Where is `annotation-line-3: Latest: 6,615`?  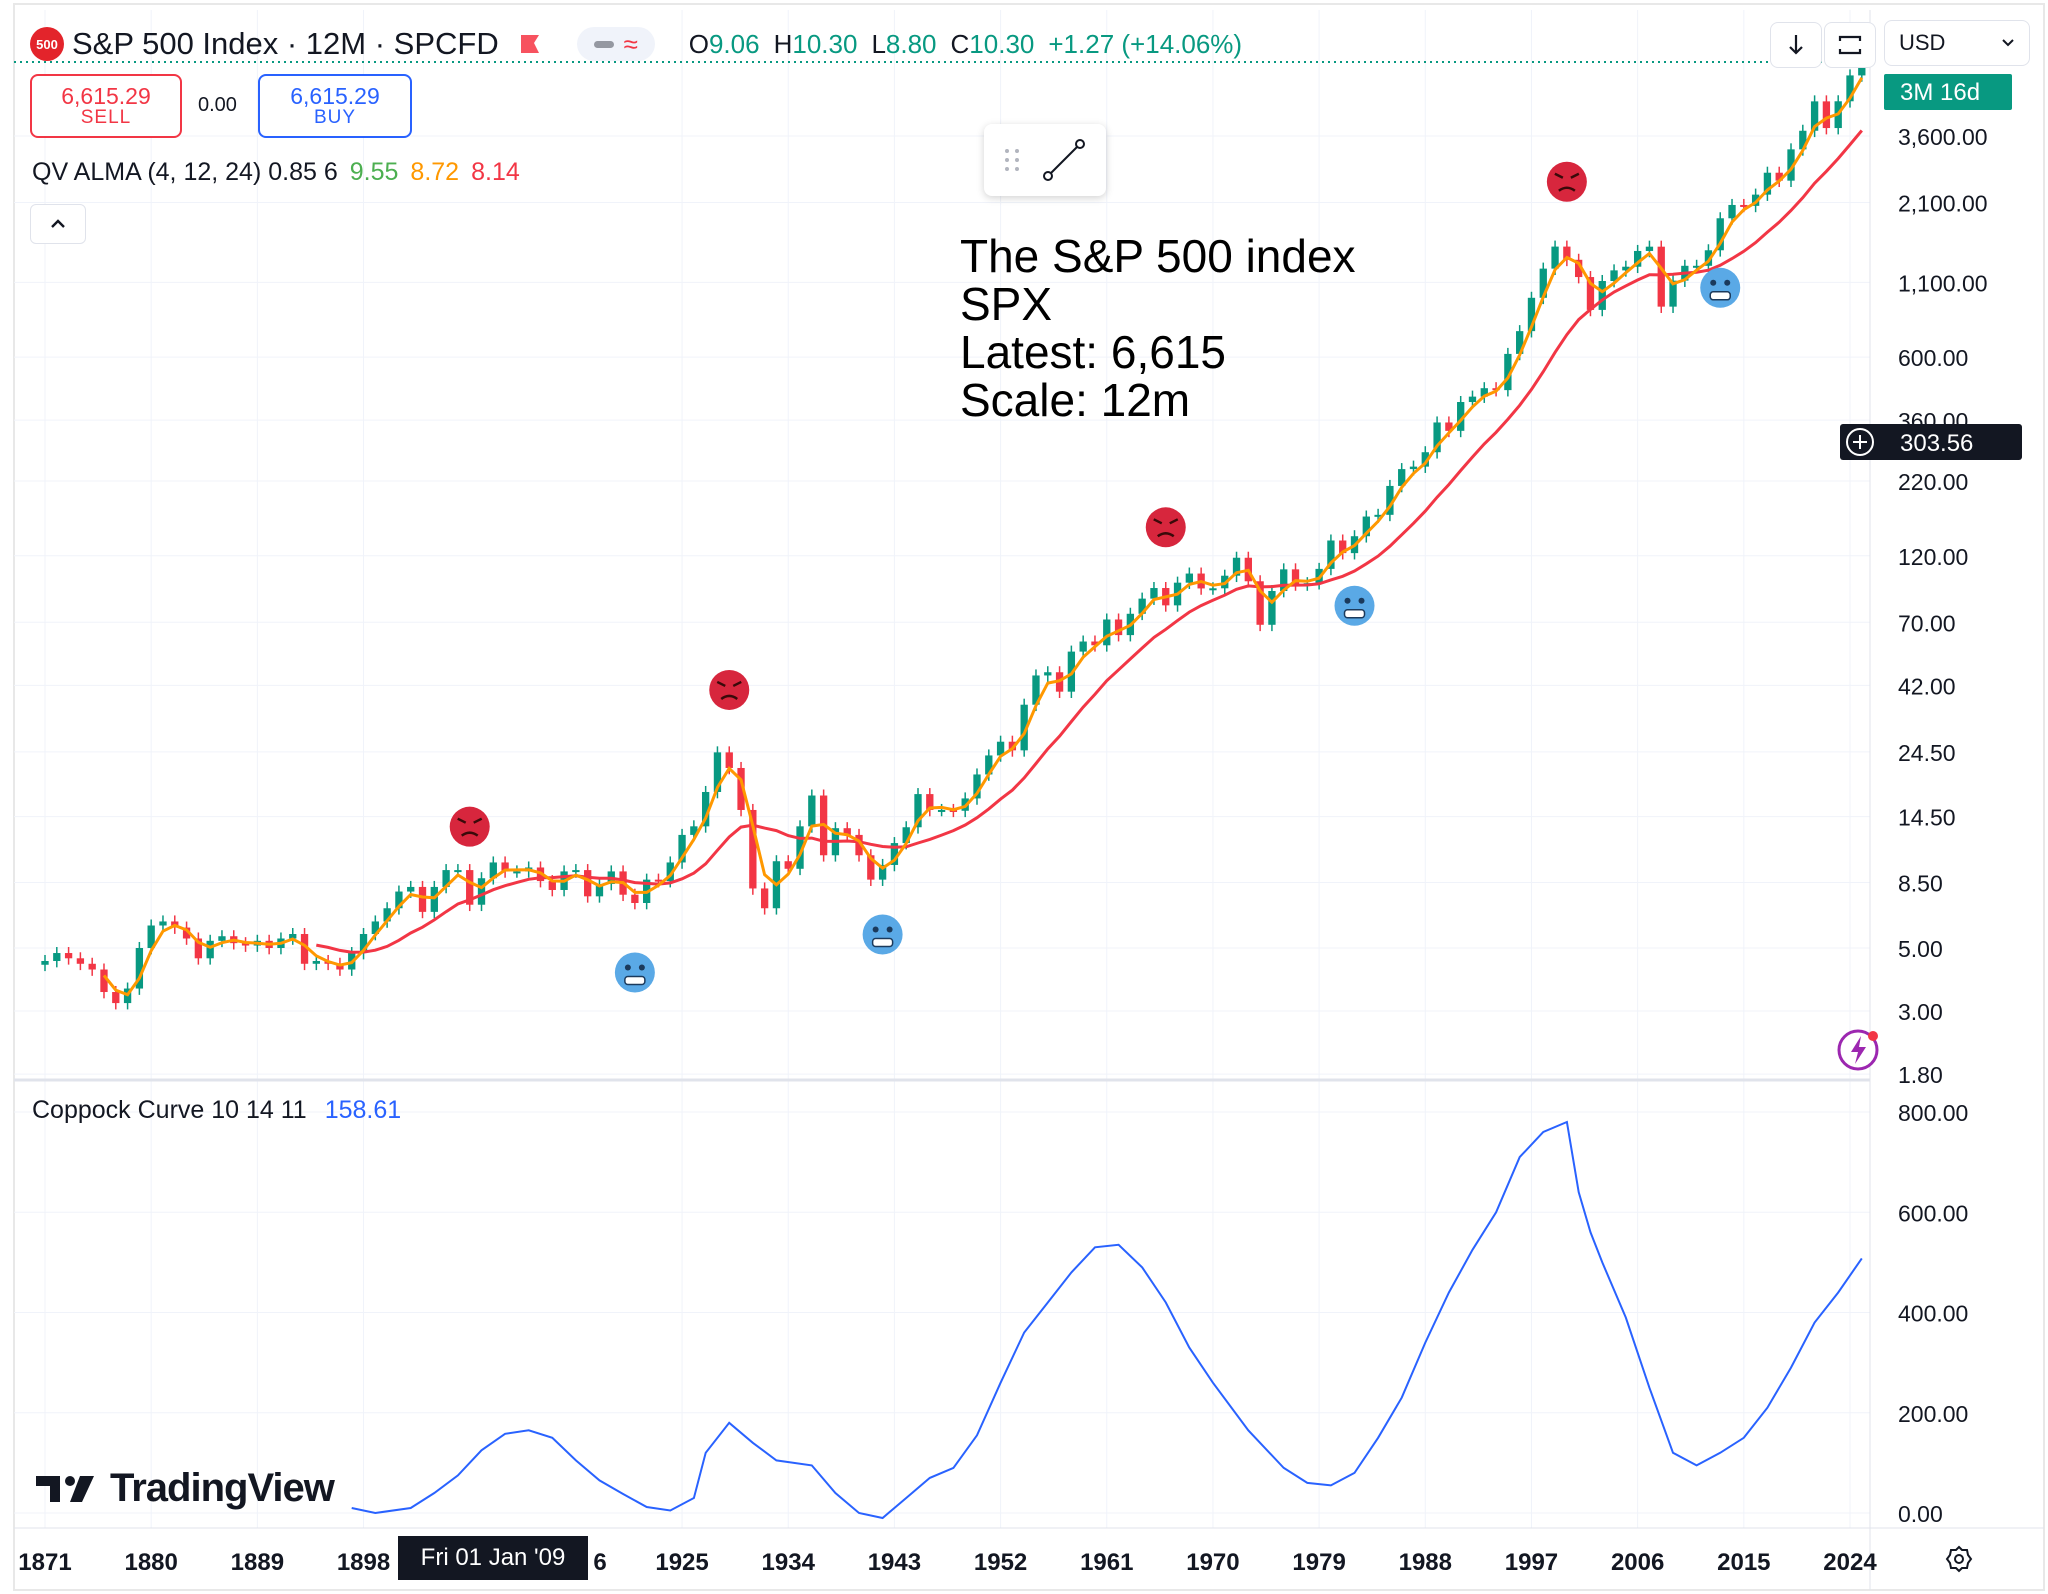 annotation-line-3: Latest: 6,615 is located at coordinates (1093, 352).